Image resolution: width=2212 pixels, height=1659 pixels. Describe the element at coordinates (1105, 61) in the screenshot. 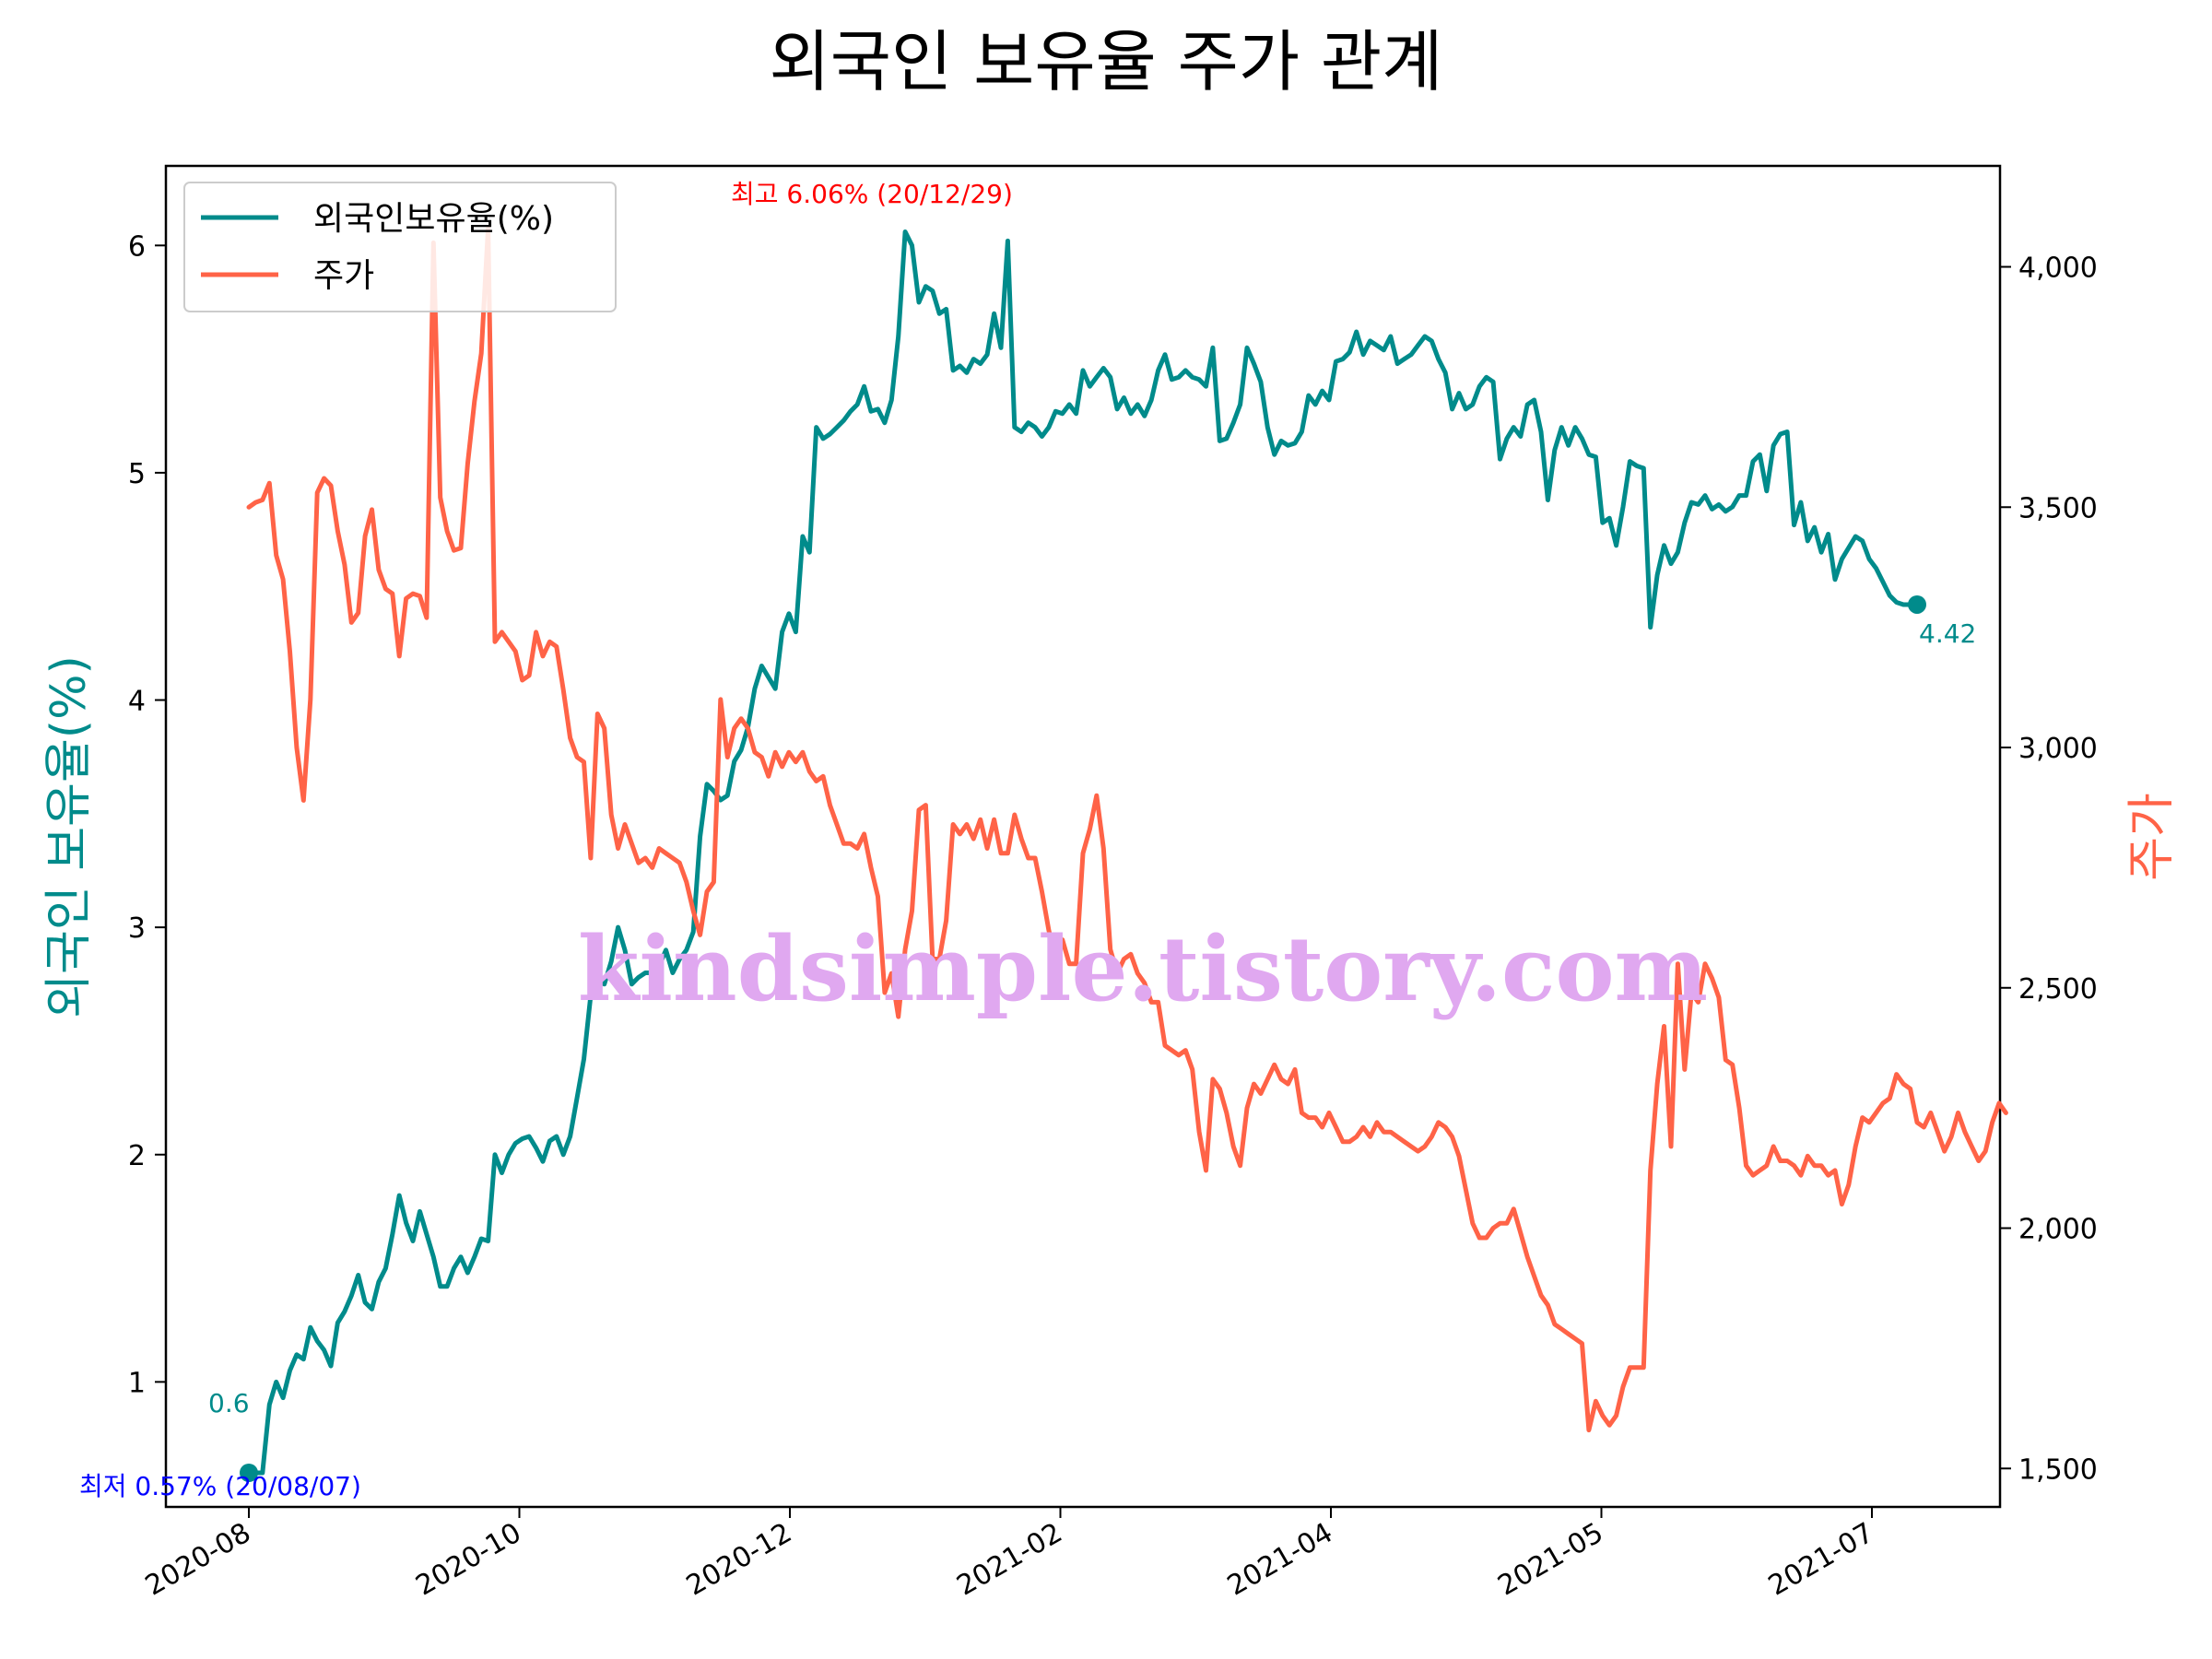

I see `chart-title: 외국인 보유율 주가 관계` at that location.